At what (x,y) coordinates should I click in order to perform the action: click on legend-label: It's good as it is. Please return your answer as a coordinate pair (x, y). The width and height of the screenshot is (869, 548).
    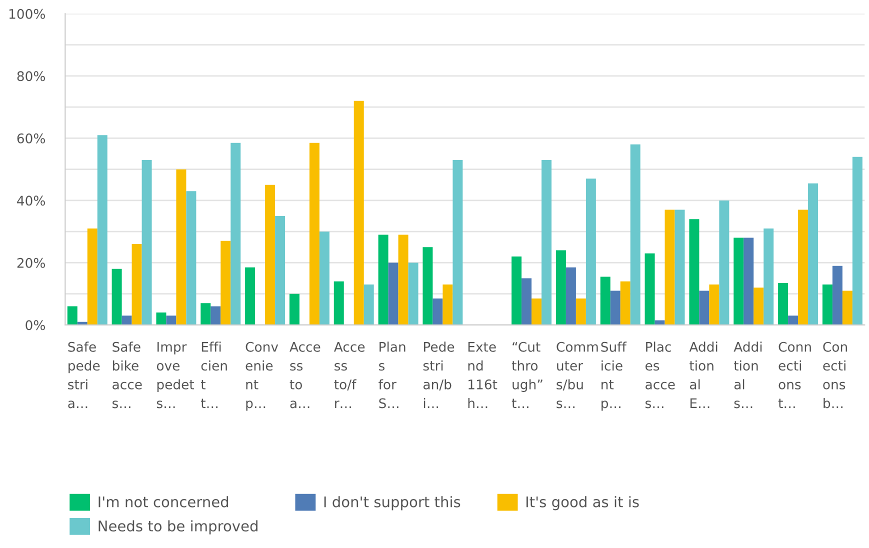
    Looking at the image, I should click on (582, 503).